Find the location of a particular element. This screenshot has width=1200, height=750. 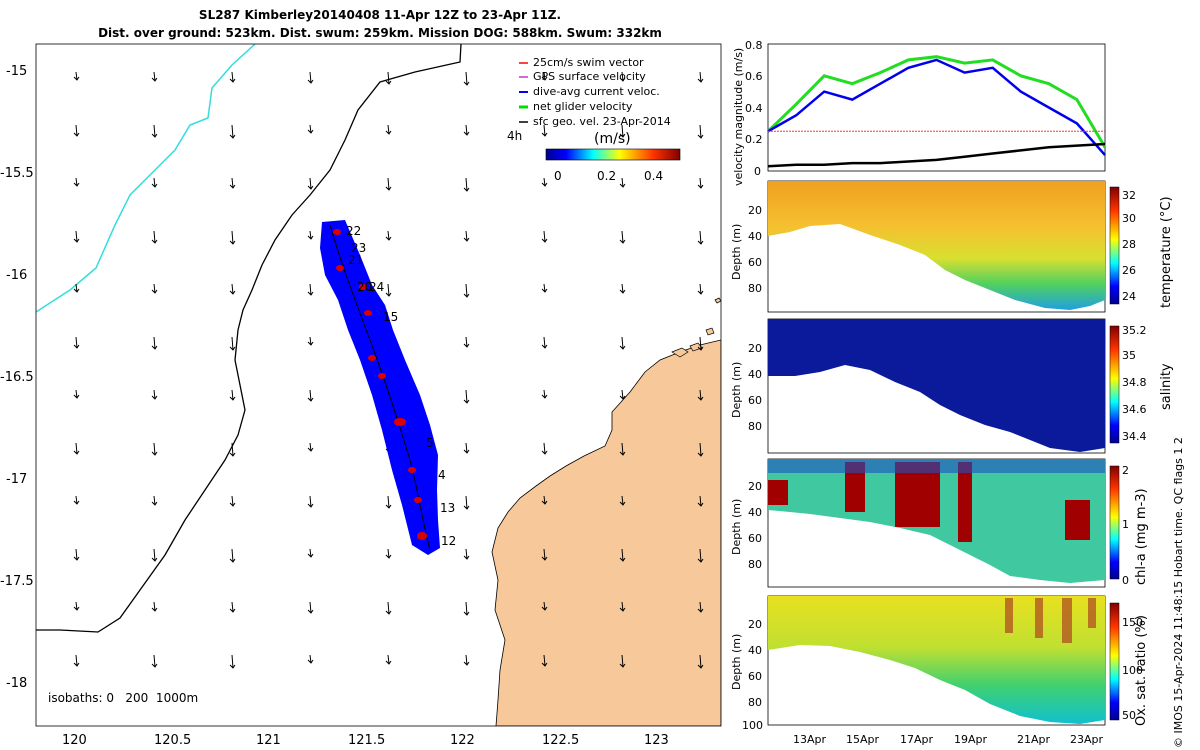

cbar-tick: 0 is located at coordinates (1125, 580).